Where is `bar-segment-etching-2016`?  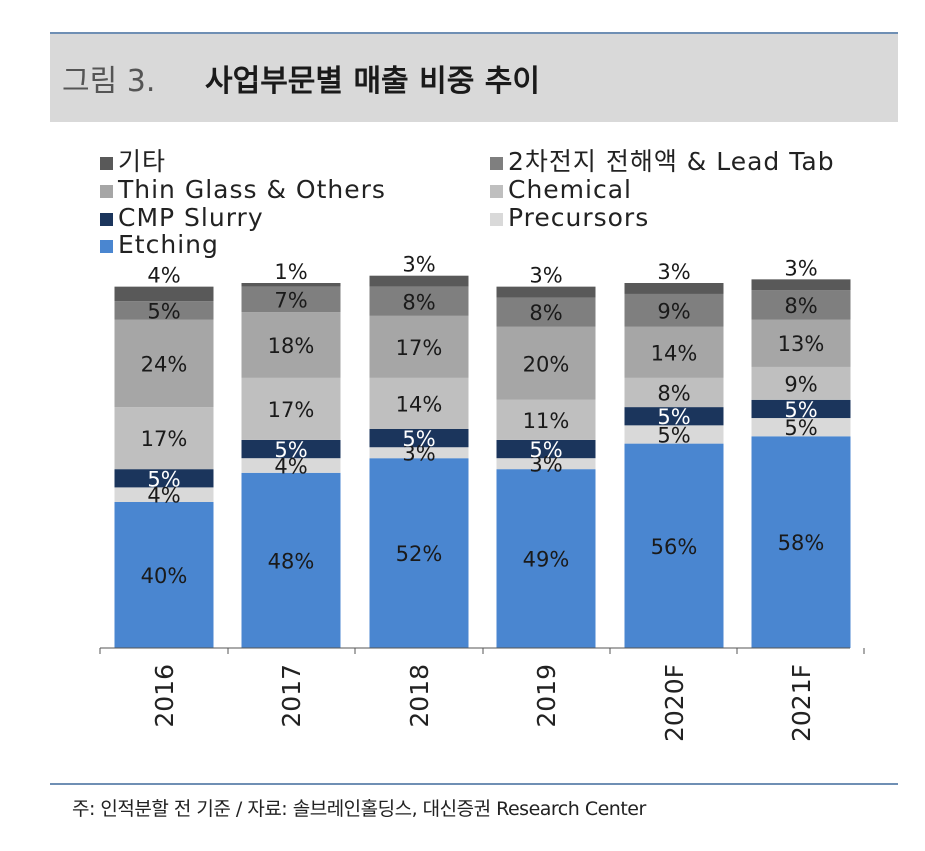
bar-segment-etching-2016 is located at coordinates (164, 575).